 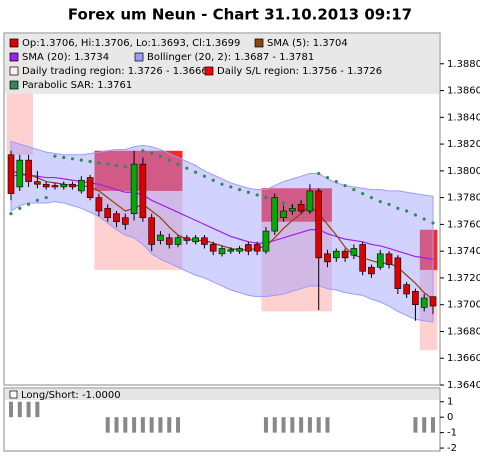 I want to click on indicator-legend-box, so click(x=222, y=394).